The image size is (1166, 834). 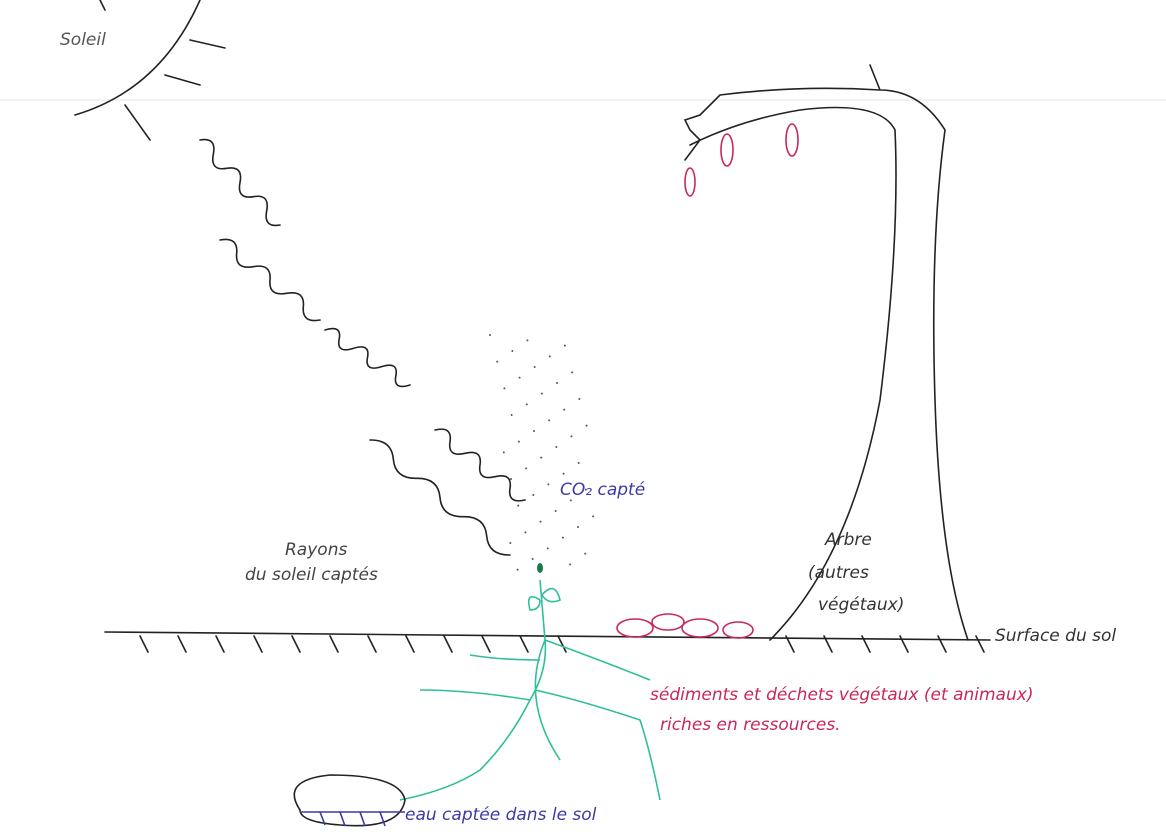 I want to click on ground-label: Surface du sol, so click(x=1055, y=636).